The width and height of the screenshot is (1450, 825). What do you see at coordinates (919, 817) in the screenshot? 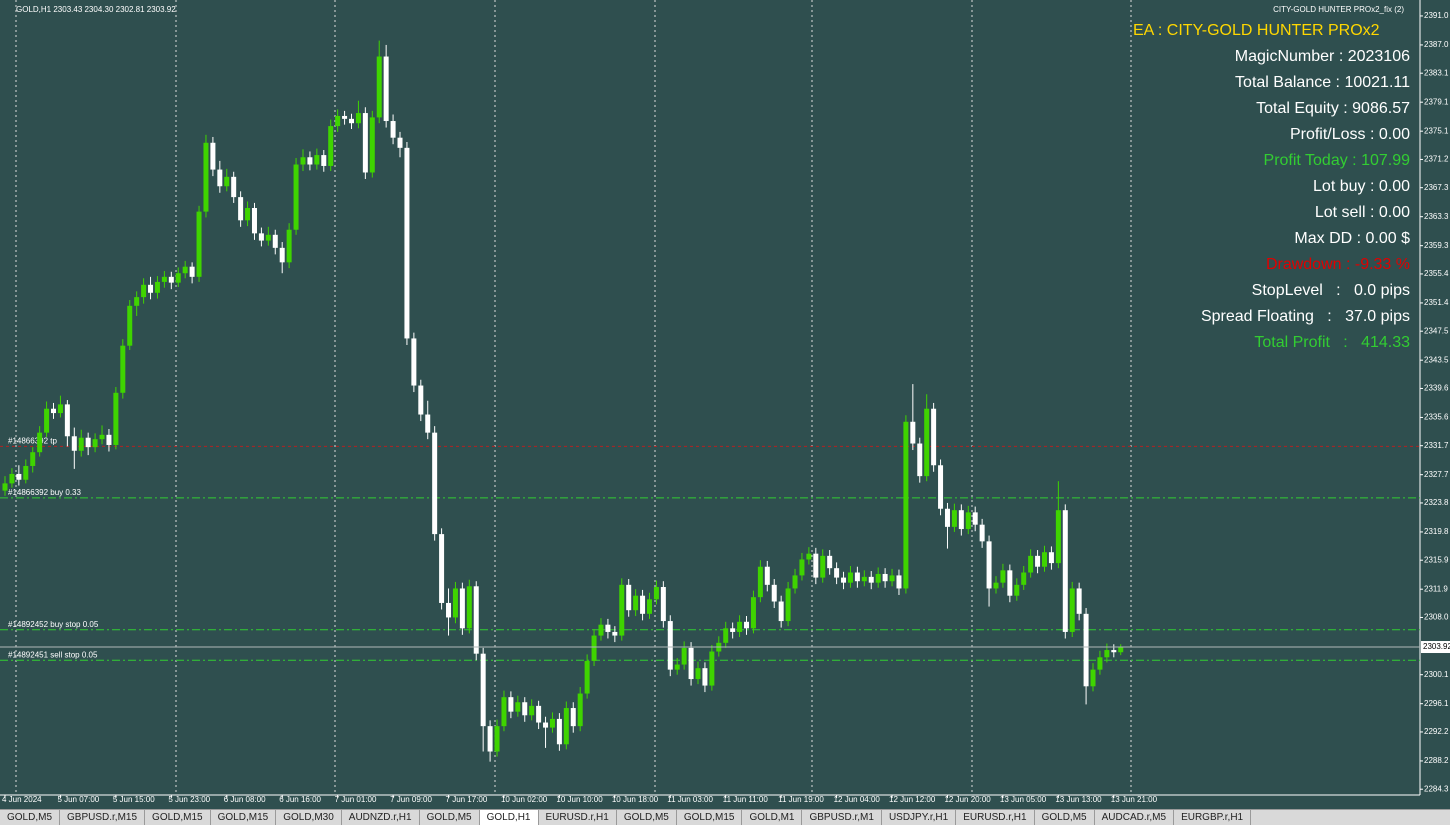
I see `chart-tab: USDJPY.r,H1` at bounding box center [919, 817].